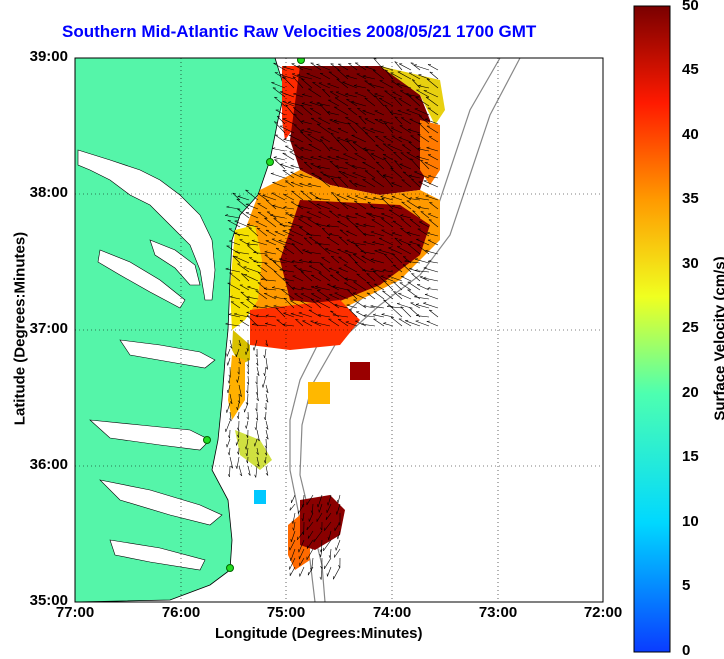 The image size is (724, 659). Describe the element at coordinates (686, 650) in the screenshot. I see `colorbar-tick: 0` at that location.